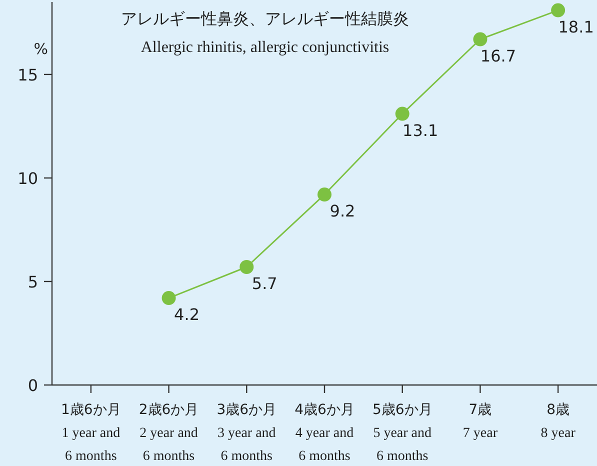  What do you see at coordinates (324, 433) in the screenshot?
I see `x-tick-label: 4歳6か月 4 year and 6 months` at bounding box center [324, 433].